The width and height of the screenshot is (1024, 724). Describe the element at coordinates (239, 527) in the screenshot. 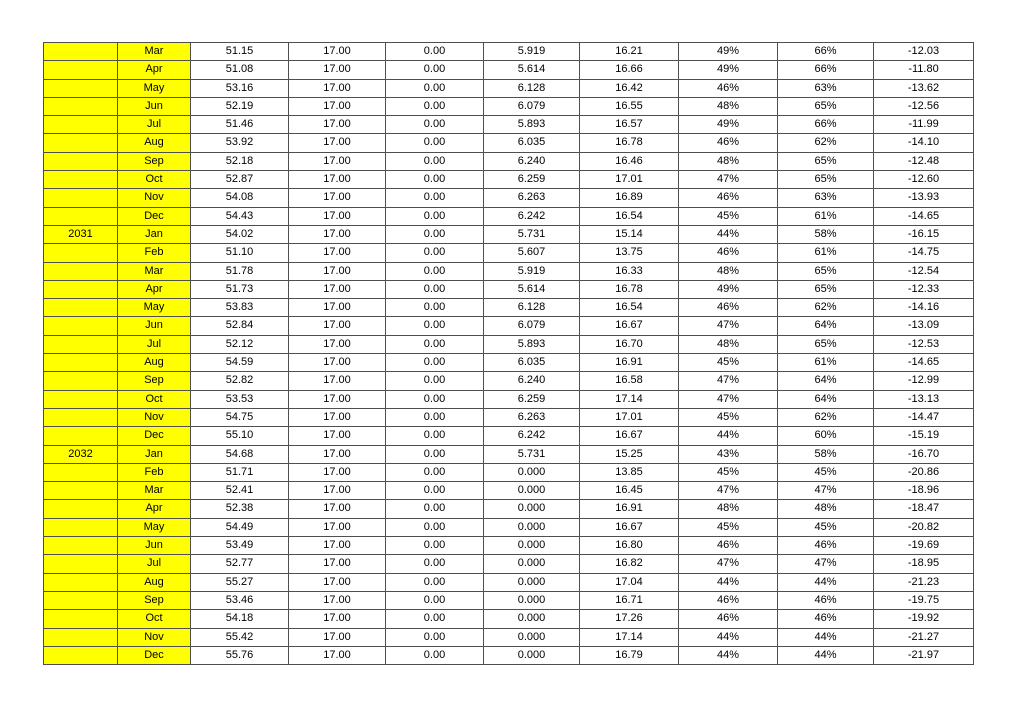

I see `value-cell: 54.49` at that location.